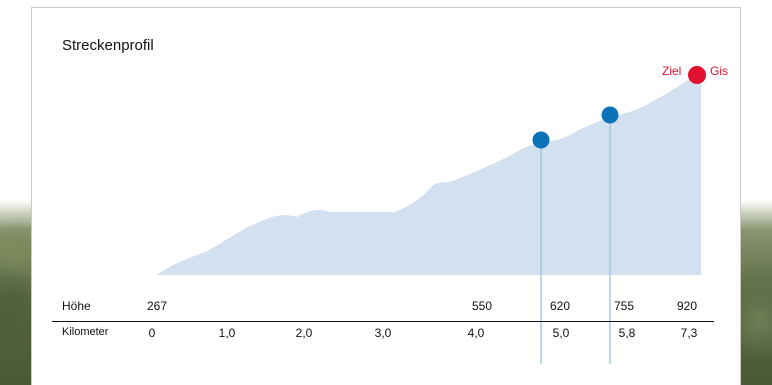 This screenshot has width=772, height=385. What do you see at coordinates (697, 75) in the screenshot?
I see `finish-marker` at bounding box center [697, 75].